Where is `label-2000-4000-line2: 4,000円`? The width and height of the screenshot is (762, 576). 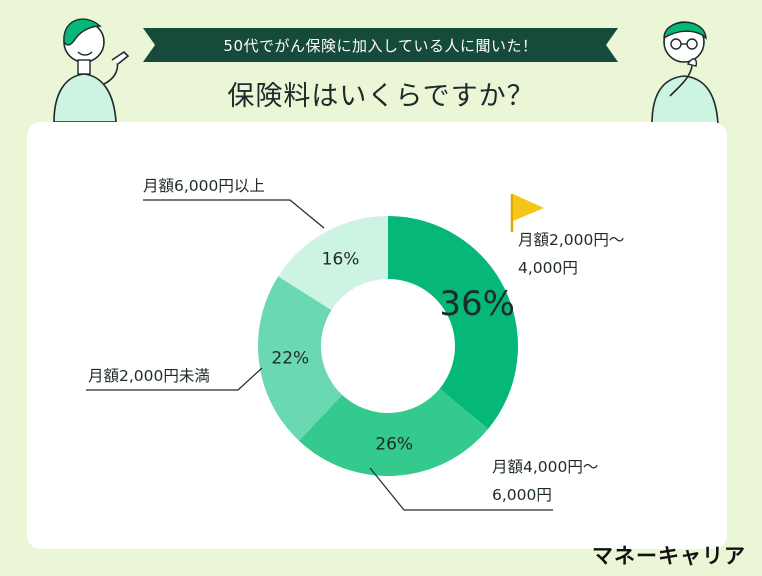
label-2000-4000-line2: 4,000円 is located at coordinates (548, 268).